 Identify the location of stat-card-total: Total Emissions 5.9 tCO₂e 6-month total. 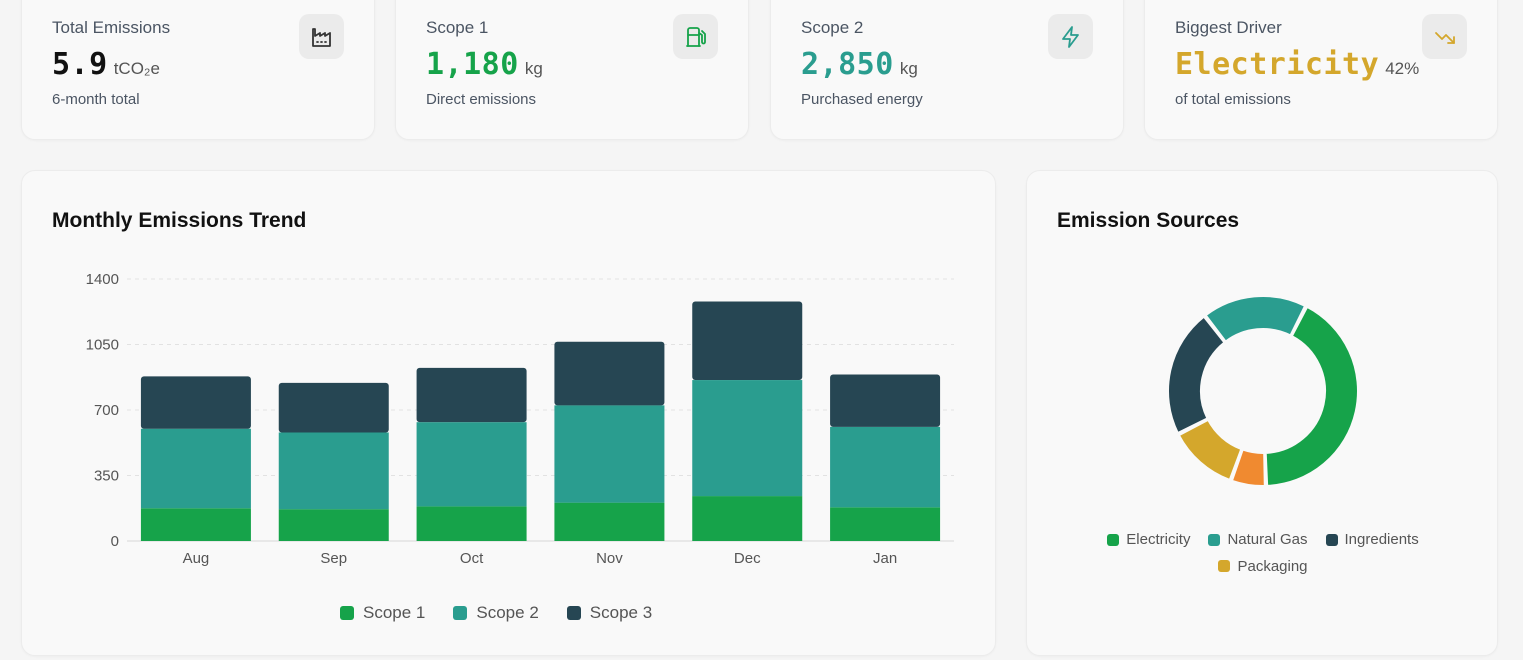
(198, 70).